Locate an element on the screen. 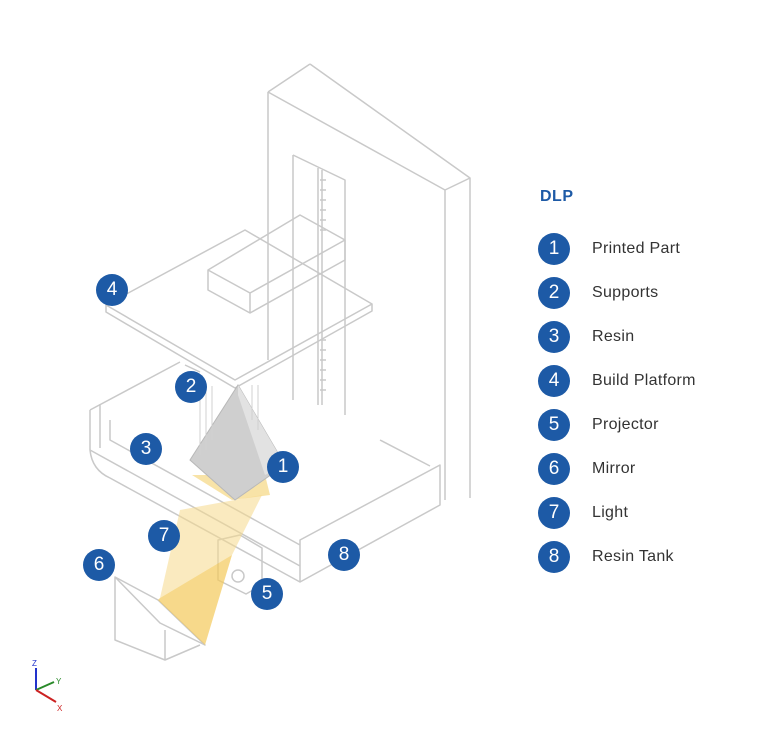  legend-number: 8 is located at coordinates (554, 557).